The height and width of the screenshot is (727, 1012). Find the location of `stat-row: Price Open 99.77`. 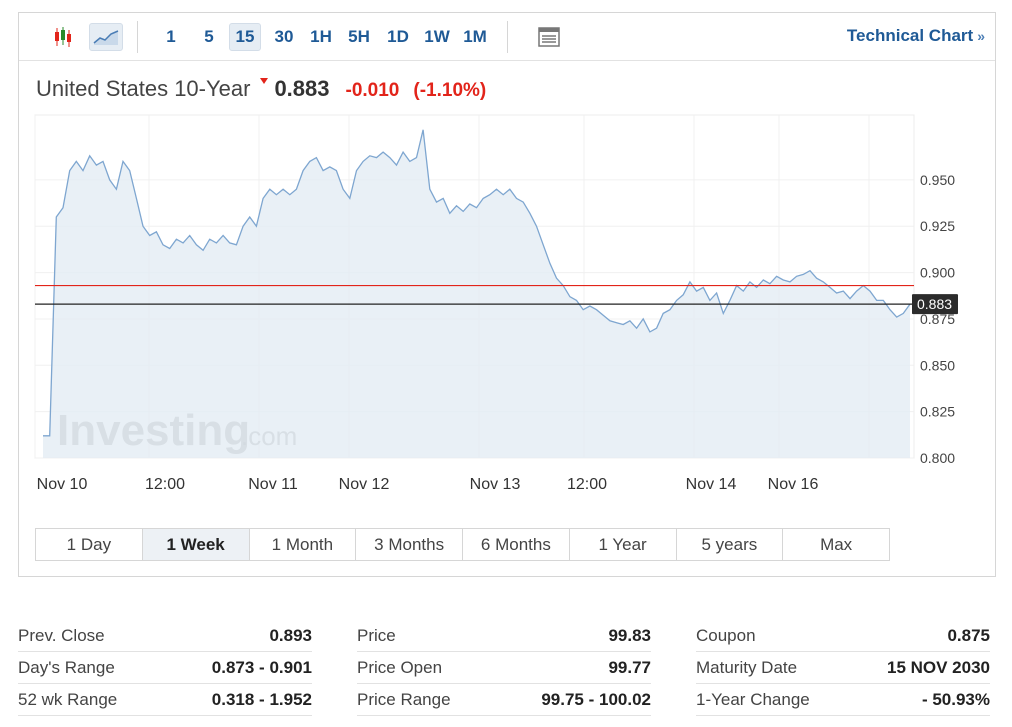

stat-row: Price Open 99.77 is located at coordinates (504, 668).